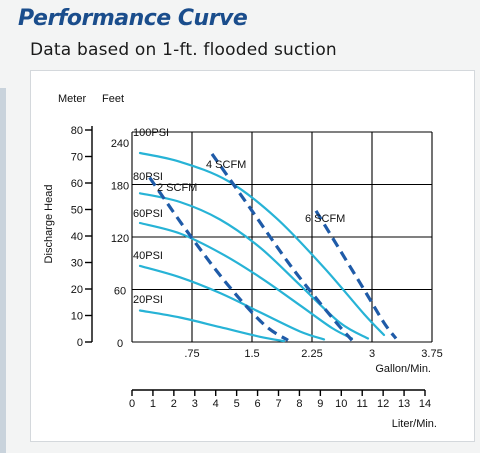 This screenshot has height=453, width=480. Describe the element at coordinates (311, 354) in the screenshot. I see `gallon-tick-label: 2.25` at that location.